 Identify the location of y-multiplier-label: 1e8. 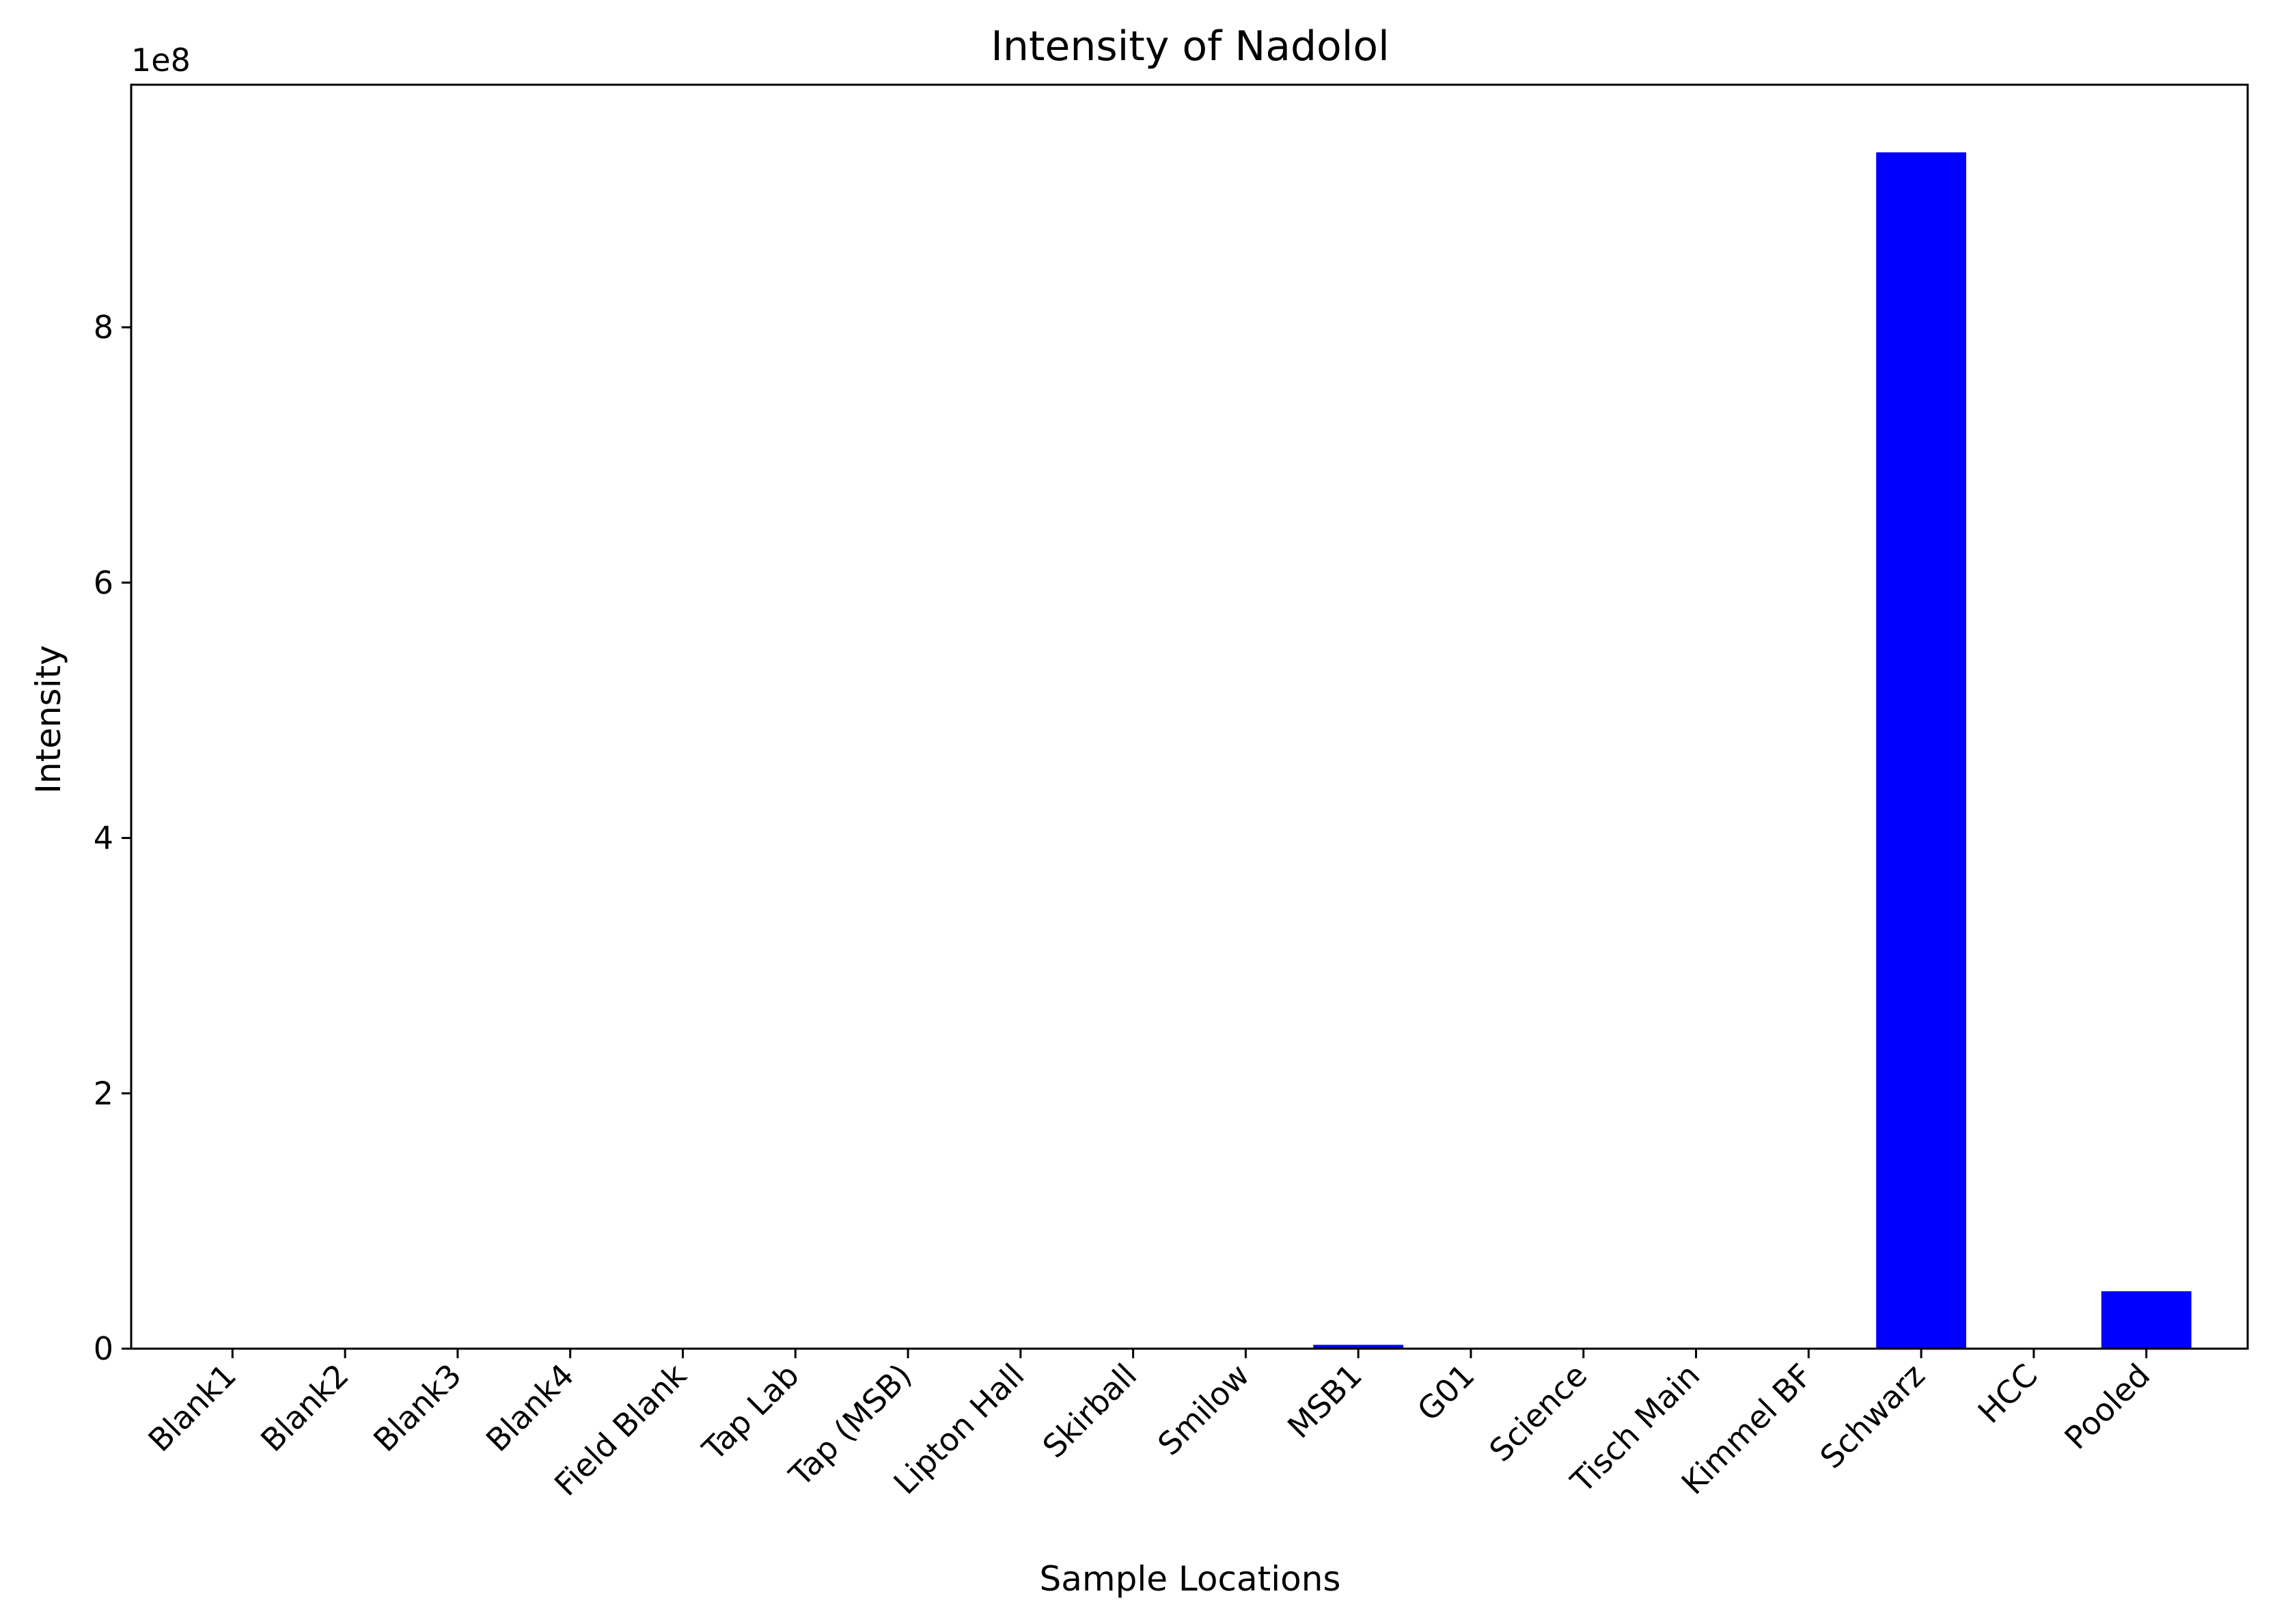
(161, 60).